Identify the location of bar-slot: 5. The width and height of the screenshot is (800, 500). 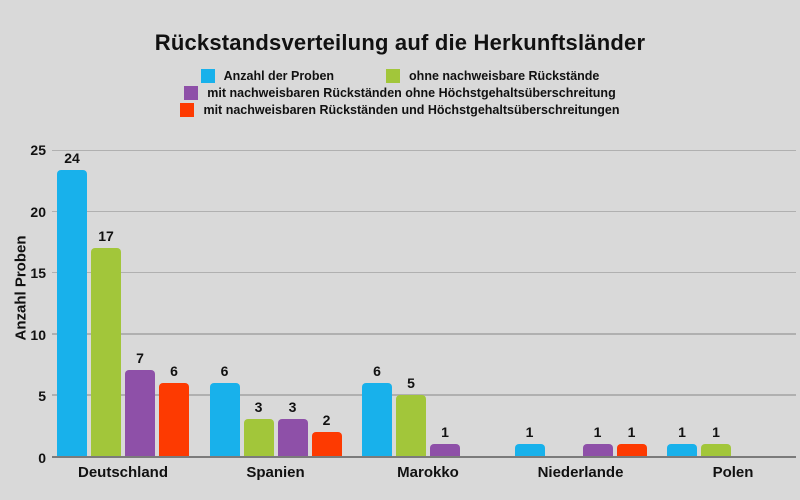
(411, 303).